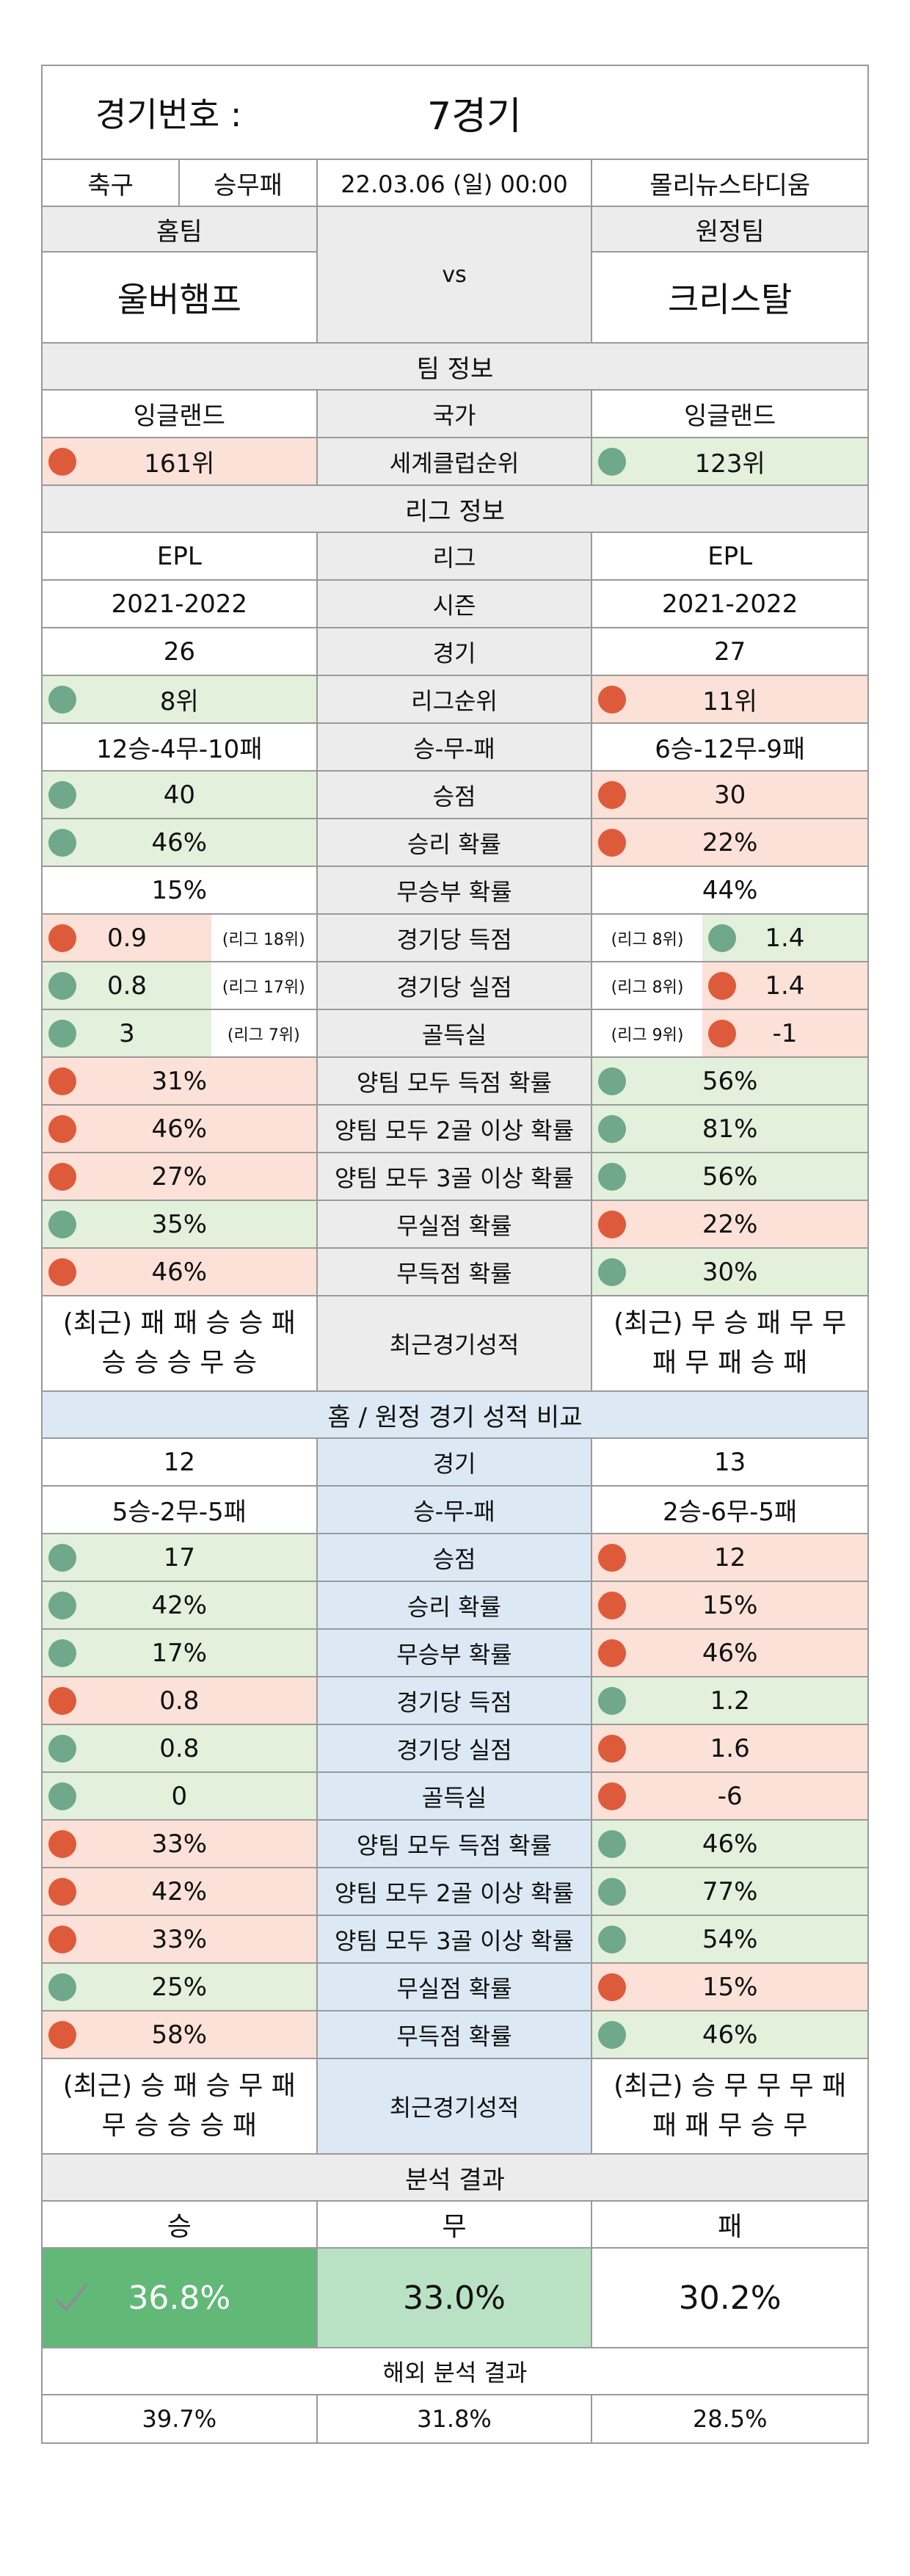 The height and width of the screenshot is (2576, 910). I want to click on games-row: 26 경기 27, so click(455, 652).